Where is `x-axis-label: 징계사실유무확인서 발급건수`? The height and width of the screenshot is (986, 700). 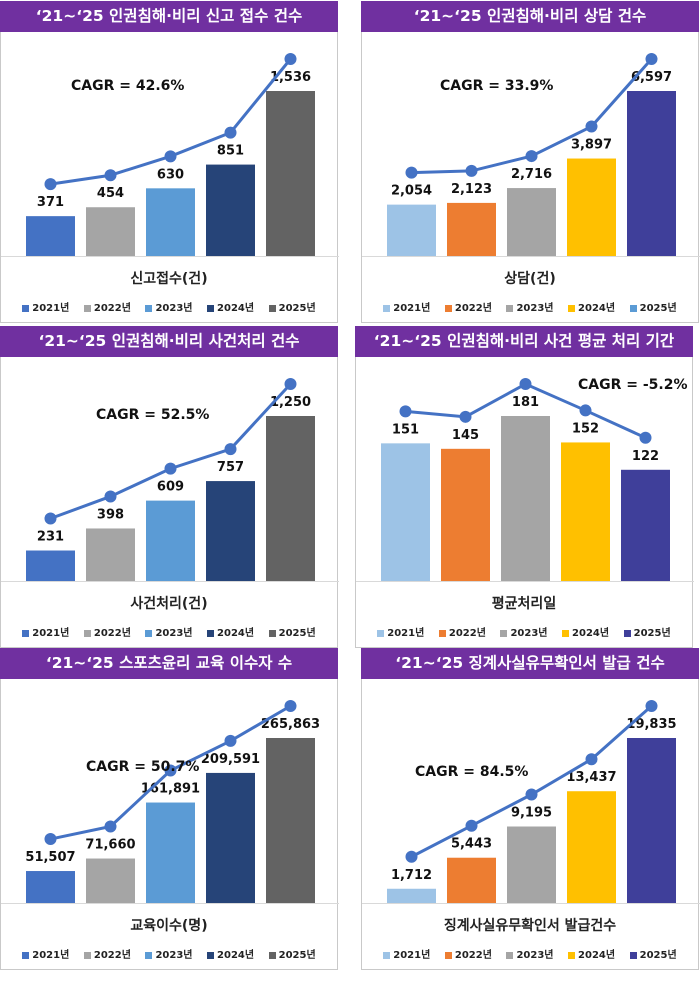
x-axis-label: 징계사실유무확인서 발급건수 is located at coordinates (530, 926).